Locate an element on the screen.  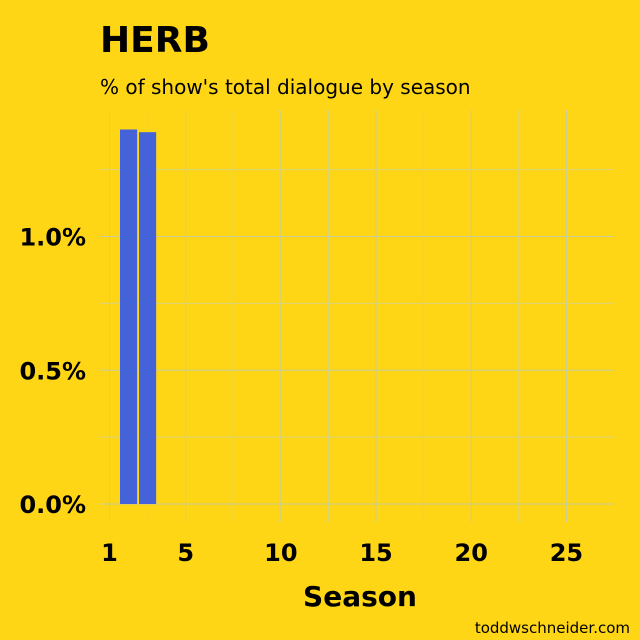
y-tick-label: 0.5% is located at coordinates (52, 371).